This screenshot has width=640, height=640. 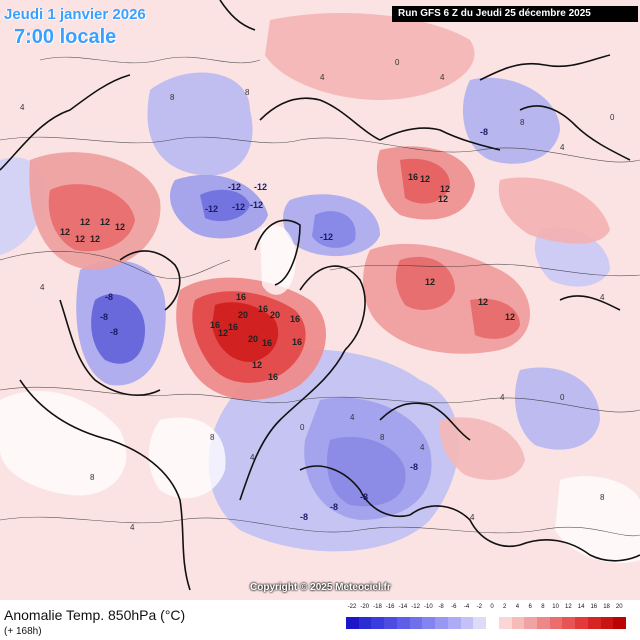 I want to click on legend-color-bar, so click(x=486, y=623).